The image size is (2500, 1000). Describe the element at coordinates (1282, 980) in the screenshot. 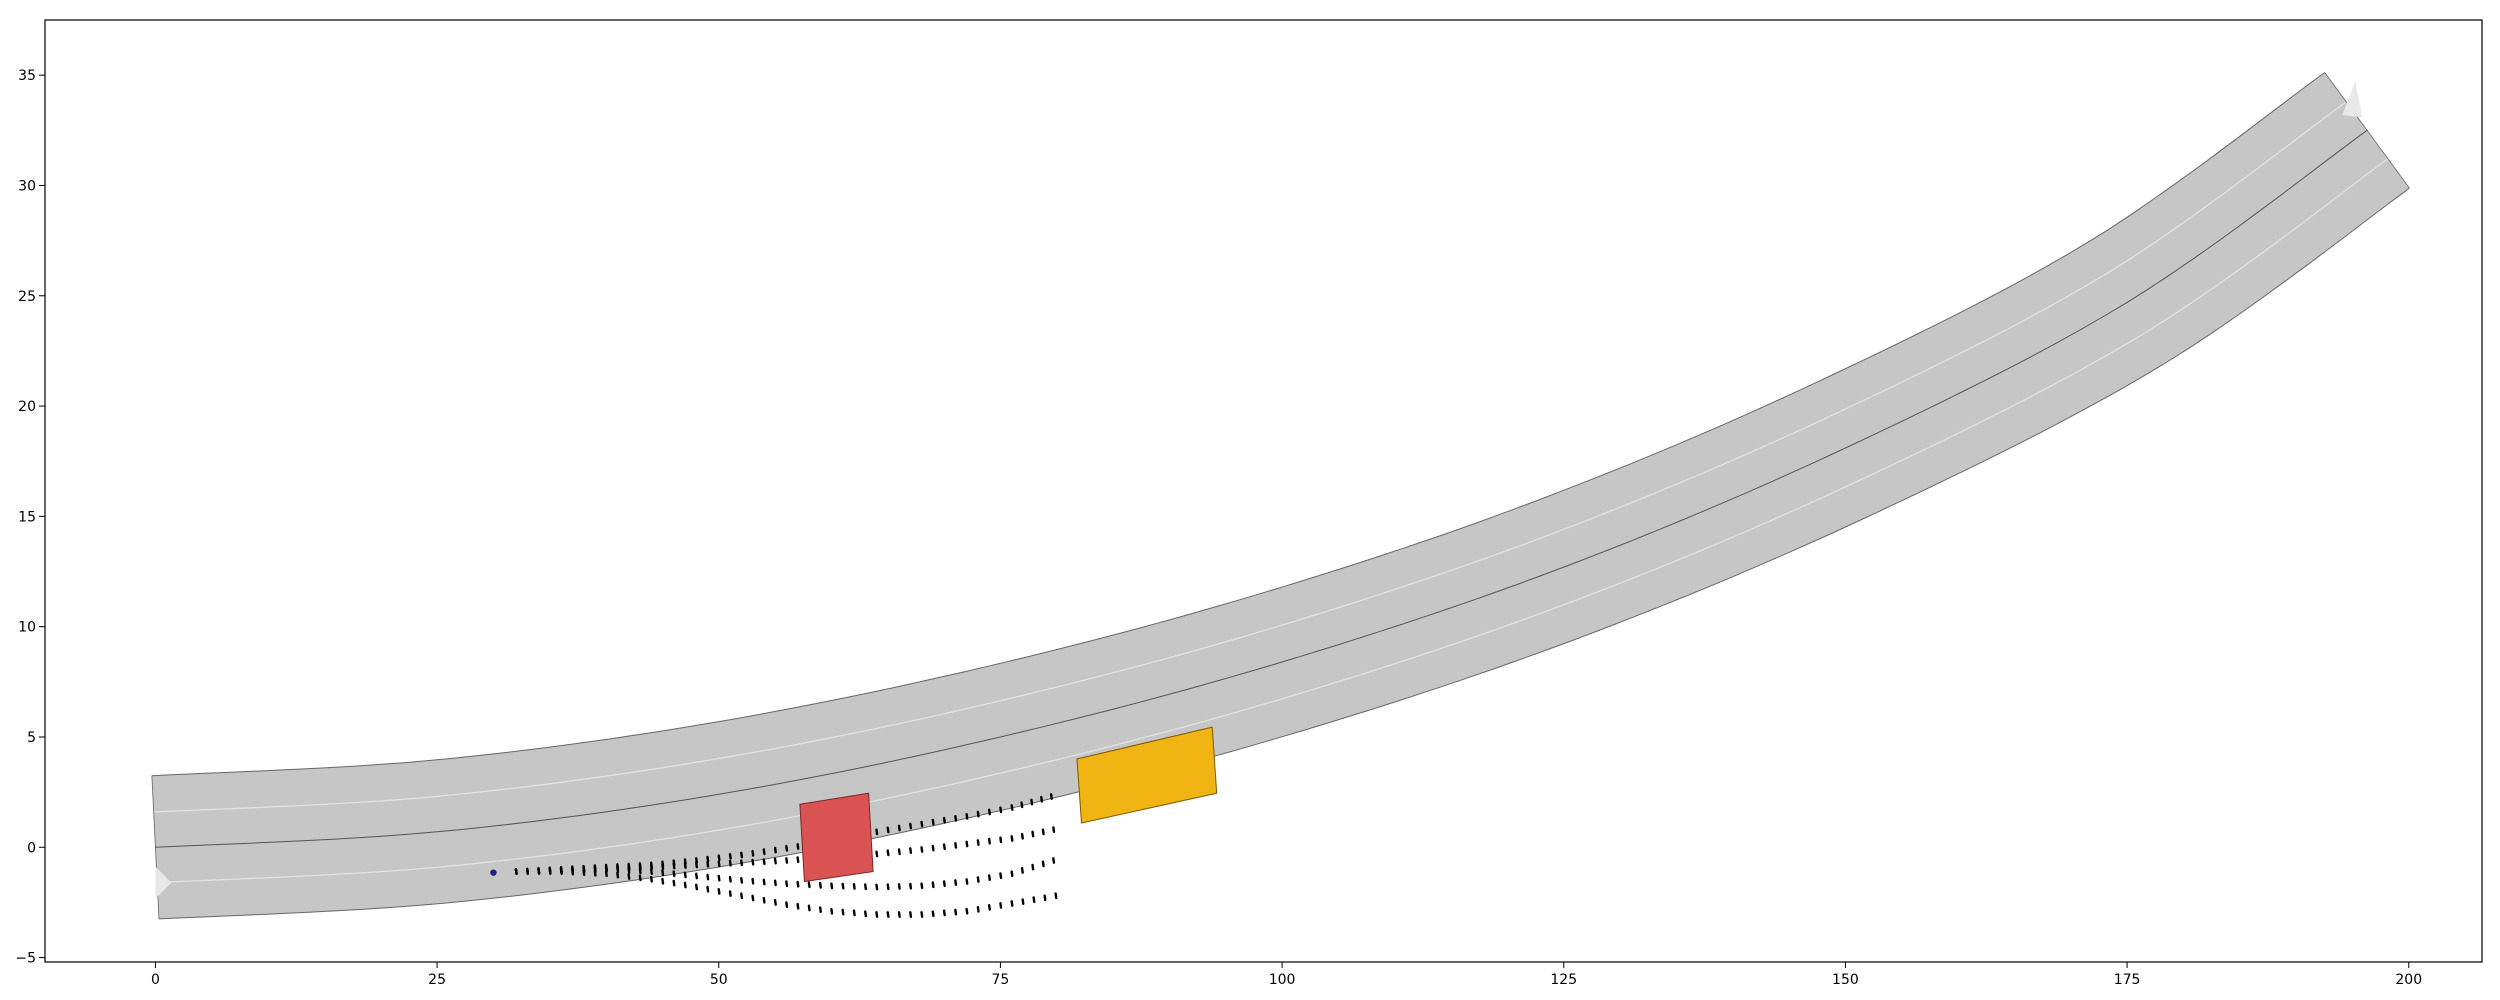

I see `x-tick-label: 100` at that location.